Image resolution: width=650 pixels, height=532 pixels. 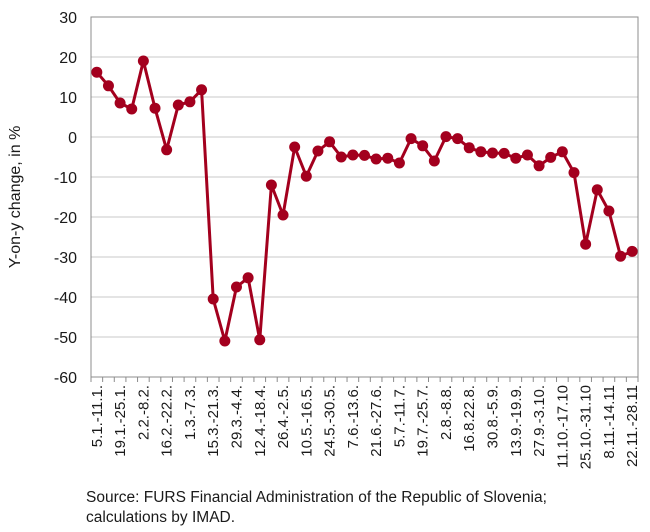 I want to click on x-tick-label: 5.1.-11.1., so click(x=97, y=416).